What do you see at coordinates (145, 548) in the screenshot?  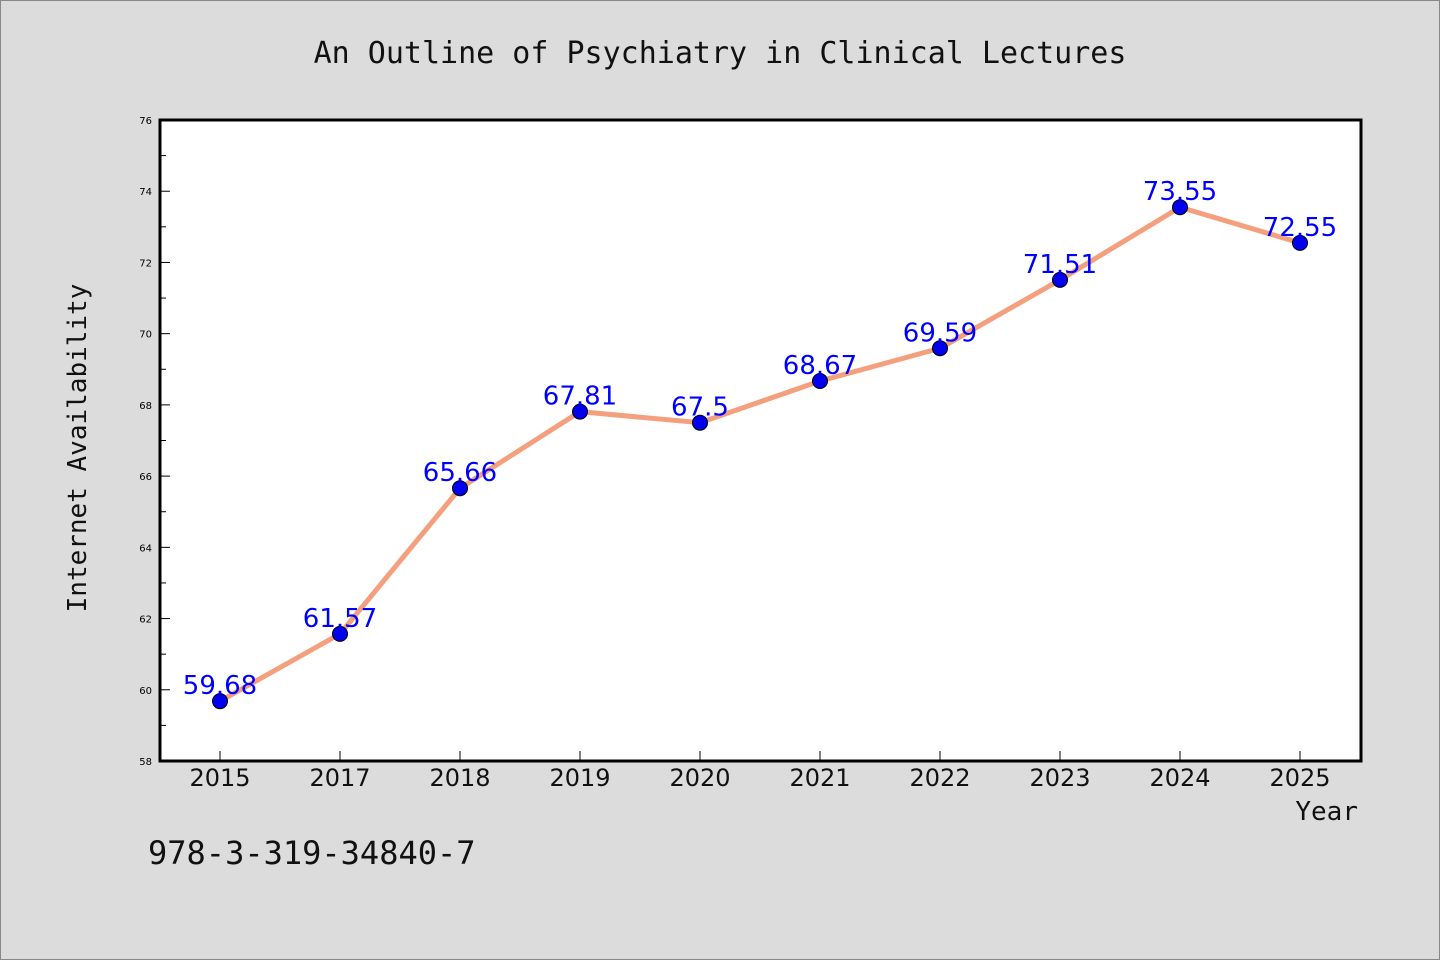 I see `y-tick-label: 64` at bounding box center [145, 548].